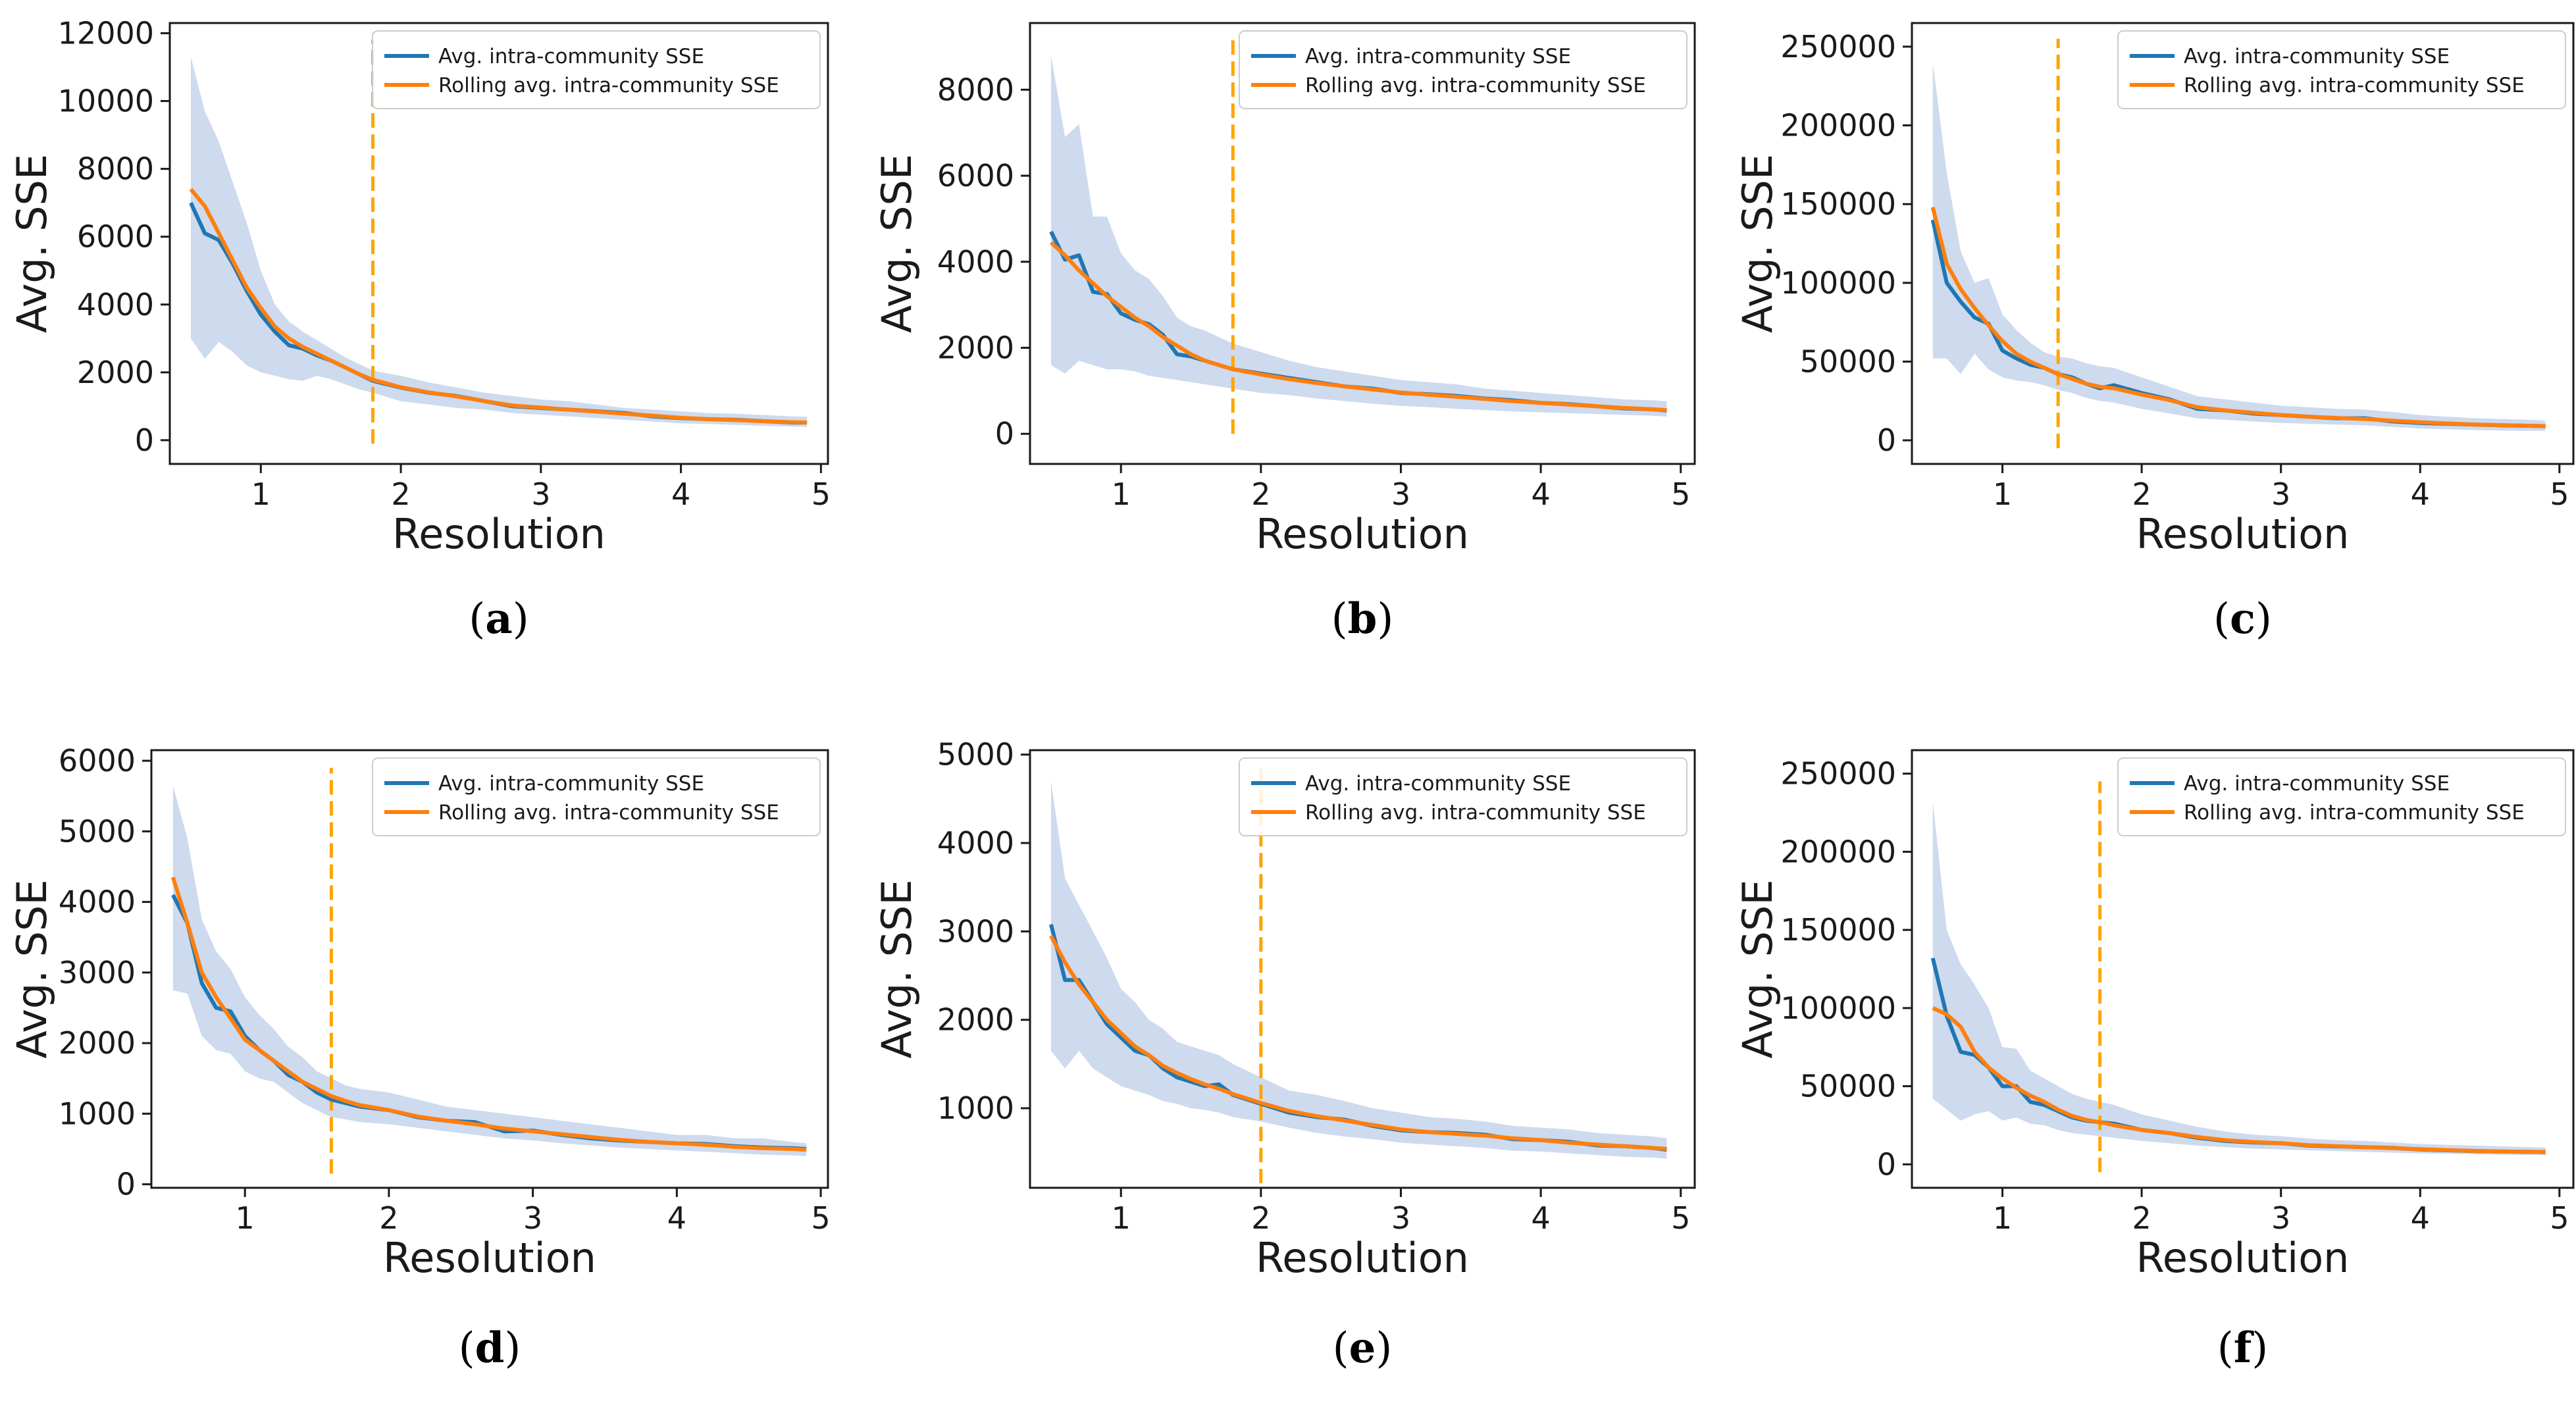 The height and width of the screenshot is (1401, 2576). What do you see at coordinates (1362, 619) in the screenshot?
I see `panel-caption: (b)` at bounding box center [1362, 619].